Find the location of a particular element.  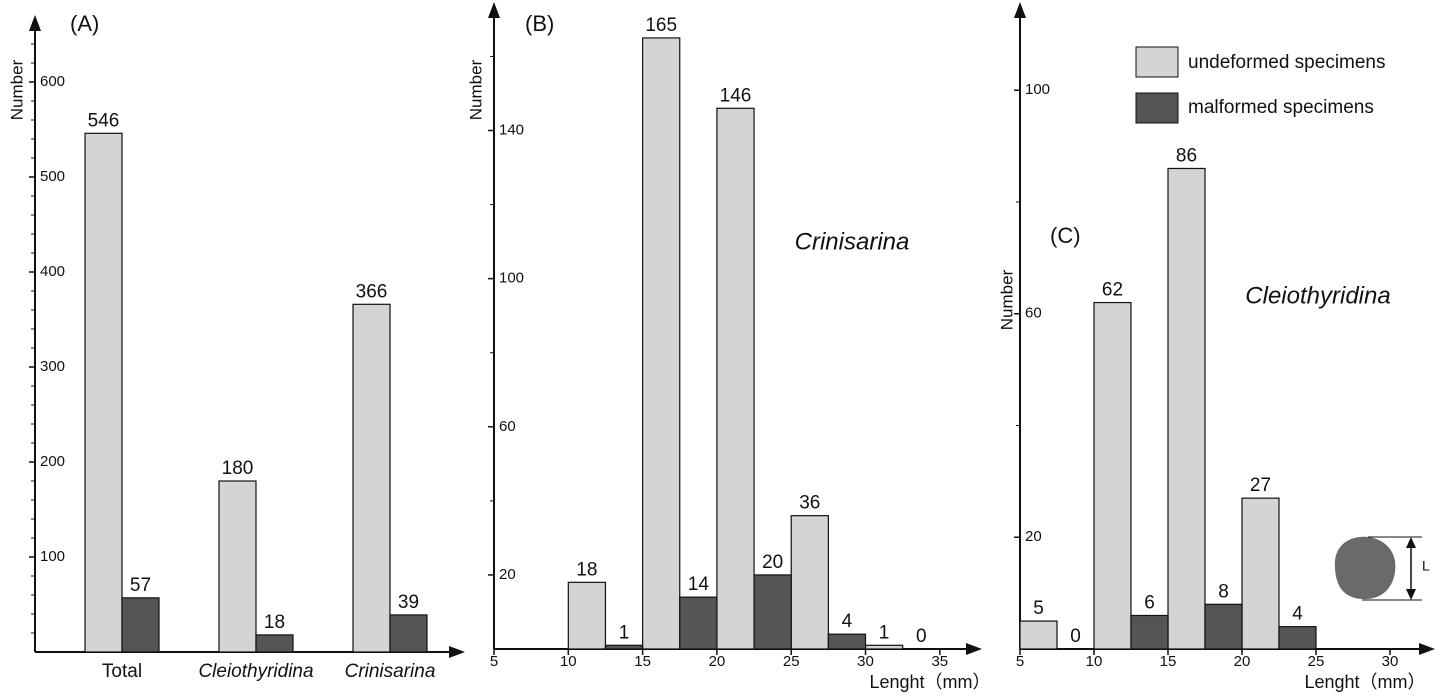

y-tick-label: 400 is located at coordinates (52, 271).